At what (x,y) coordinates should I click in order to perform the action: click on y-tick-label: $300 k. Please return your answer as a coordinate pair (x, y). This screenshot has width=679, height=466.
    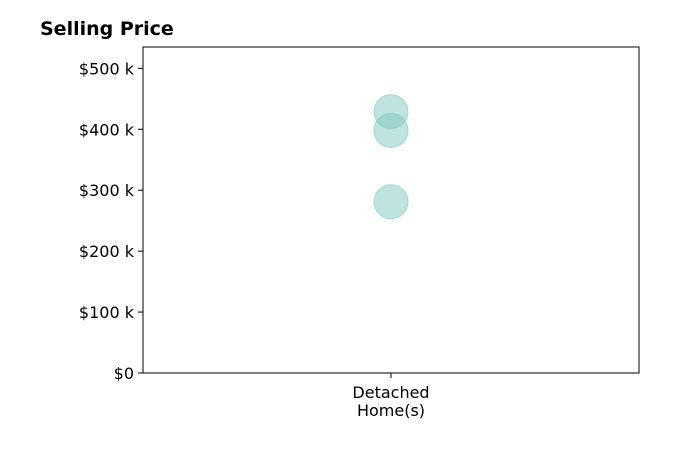
    Looking at the image, I should click on (107, 190).